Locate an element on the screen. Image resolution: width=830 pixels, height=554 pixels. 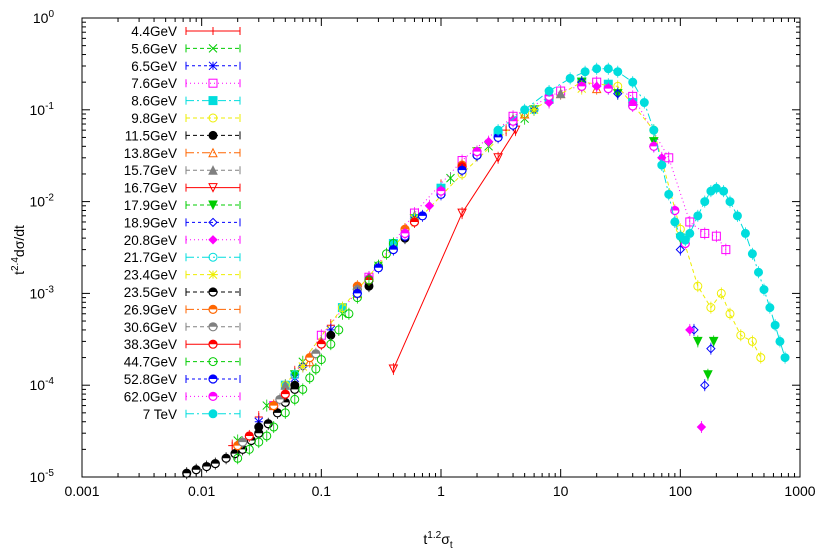
legend-label: 23.4GeV is located at coordinates (150, 275).